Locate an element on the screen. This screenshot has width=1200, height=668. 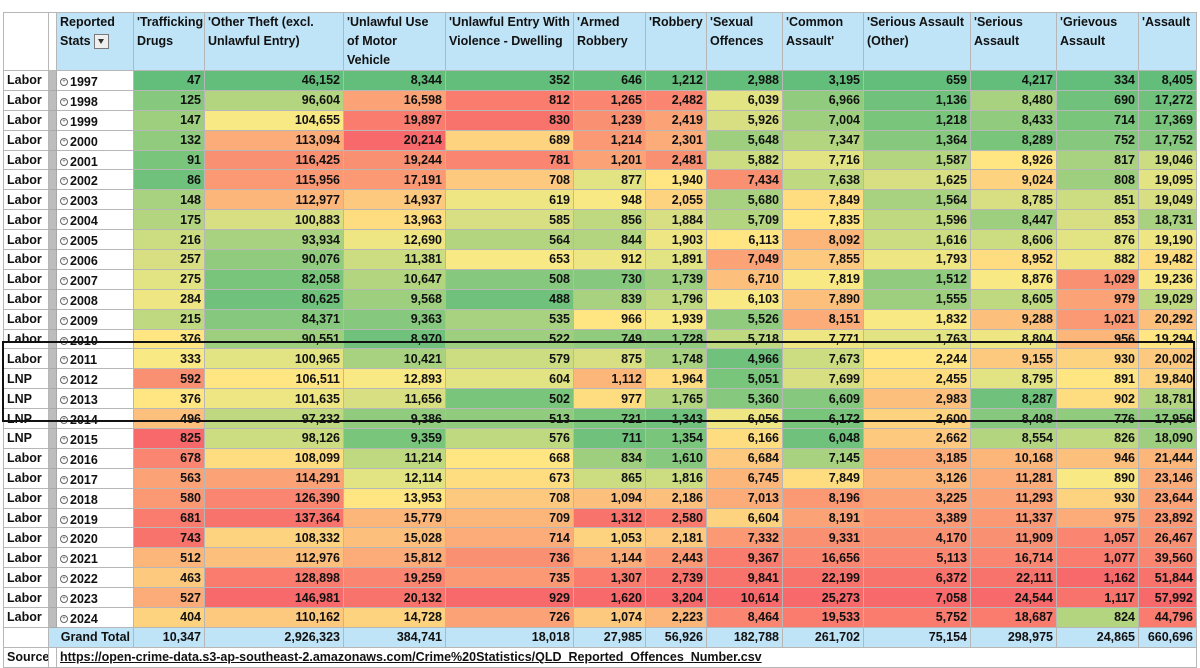
value-cell: 18,781 is located at coordinates (1167, 399).